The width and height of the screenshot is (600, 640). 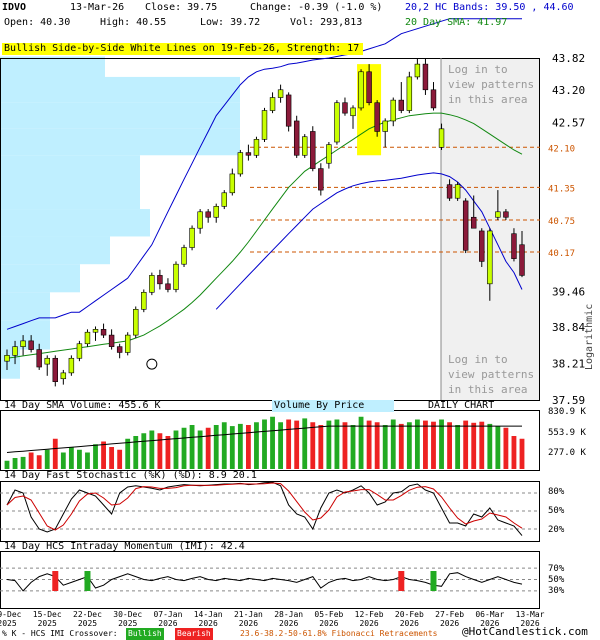 What do you see at coordinates (326, 22) in the screenshot?
I see `vol-label: Vol: 293,813` at bounding box center [326, 22].